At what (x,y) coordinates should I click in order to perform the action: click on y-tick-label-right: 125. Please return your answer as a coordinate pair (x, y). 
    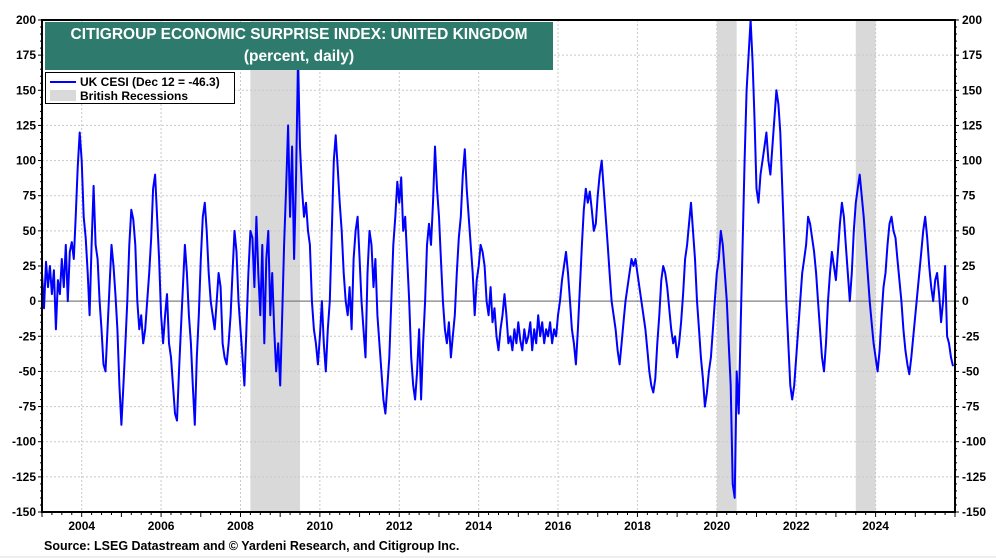
    Looking at the image, I should click on (972, 125).